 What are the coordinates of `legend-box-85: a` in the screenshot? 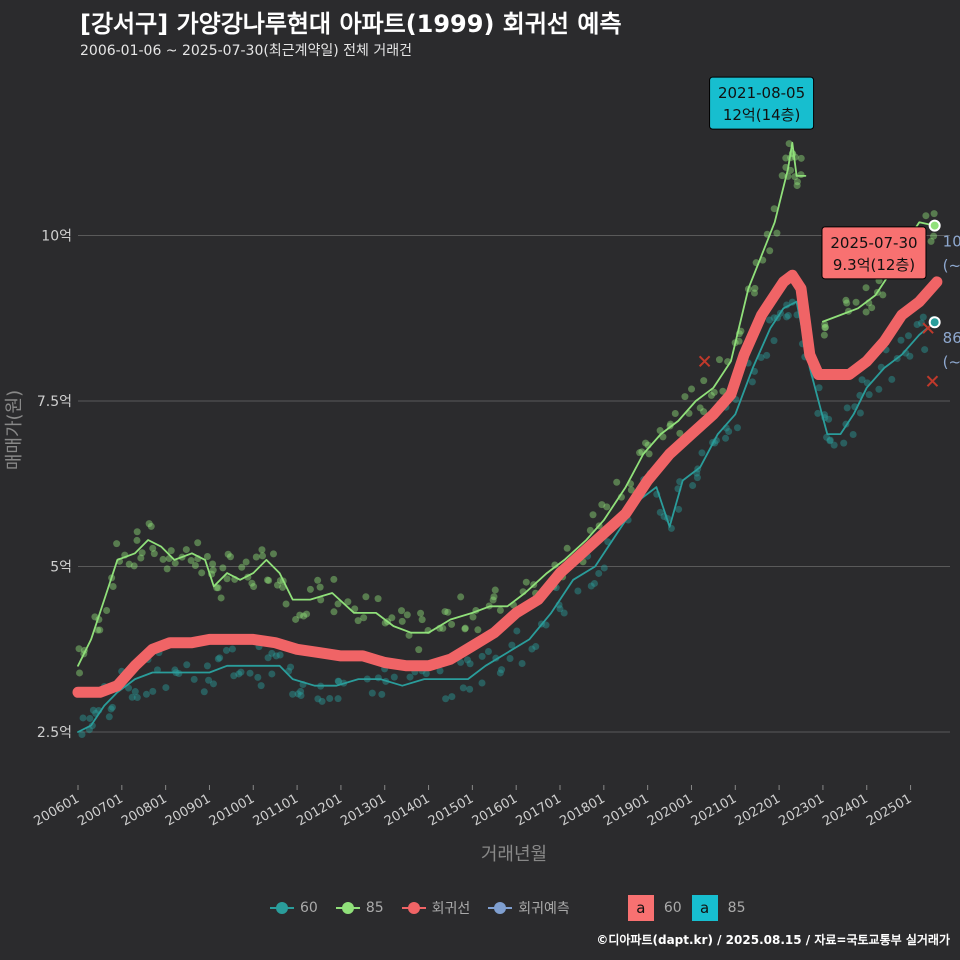 It's located at (704, 908).